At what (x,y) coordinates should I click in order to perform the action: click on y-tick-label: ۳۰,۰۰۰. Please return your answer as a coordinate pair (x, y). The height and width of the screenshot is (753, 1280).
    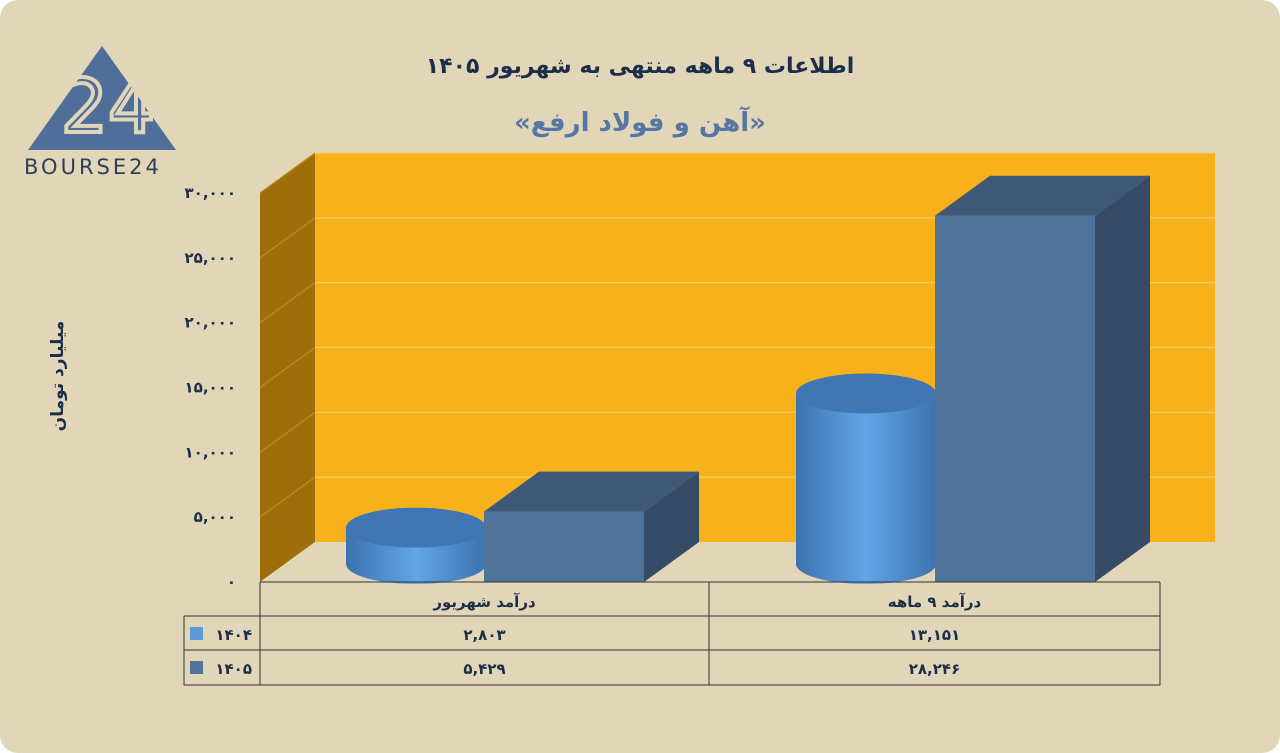
    Looking at the image, I should click on (210, 193).